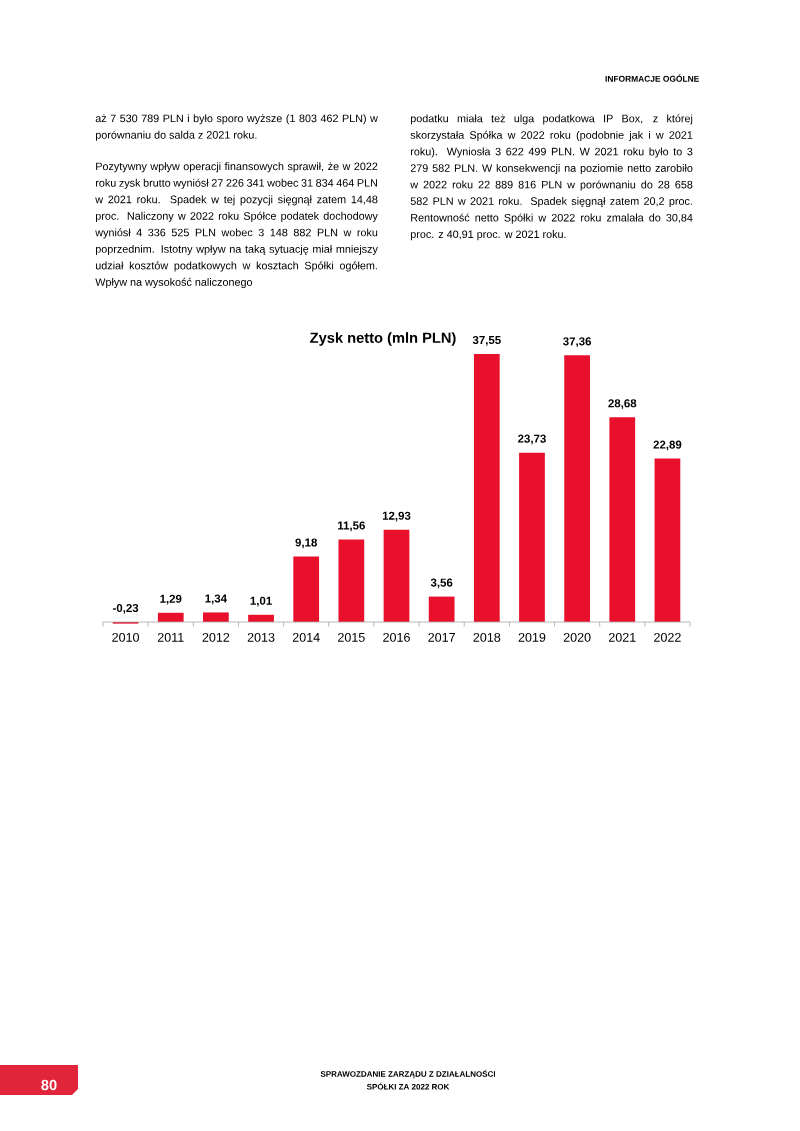  Describe the element at coordinates (487, 637) in the screenshot. I see `x-tick-label: 2018` at that location.